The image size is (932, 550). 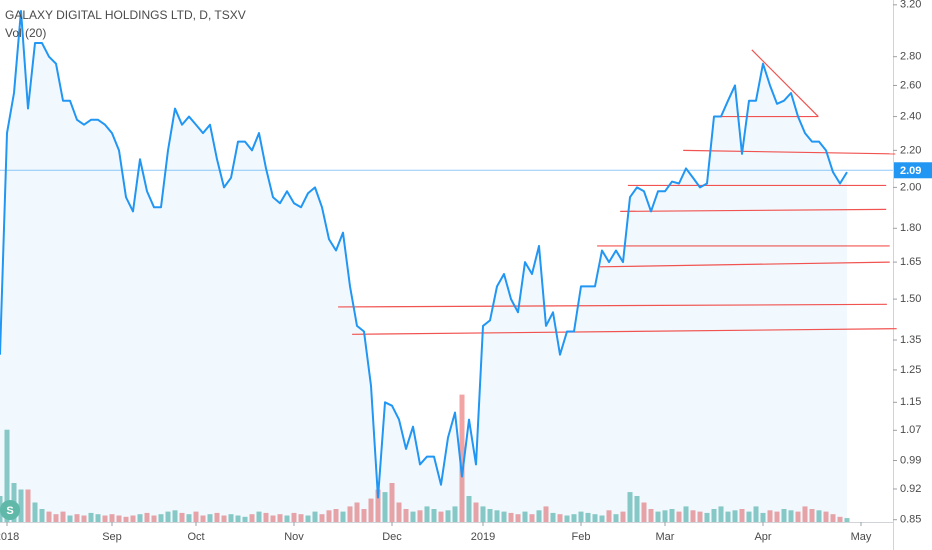 I want to click on y-tick-label: 0.99, so click(x=910, y=460).